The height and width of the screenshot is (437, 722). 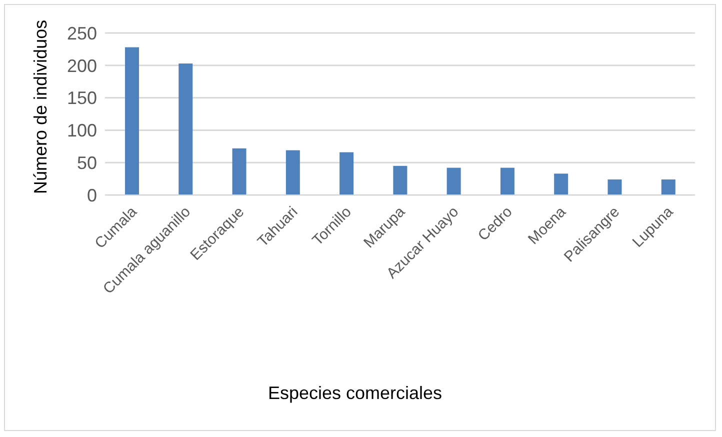 What do you see at coordinates (86, 162) in the screenshot?
I see `y-tick-label: 50` at bounding box center [86, 162].